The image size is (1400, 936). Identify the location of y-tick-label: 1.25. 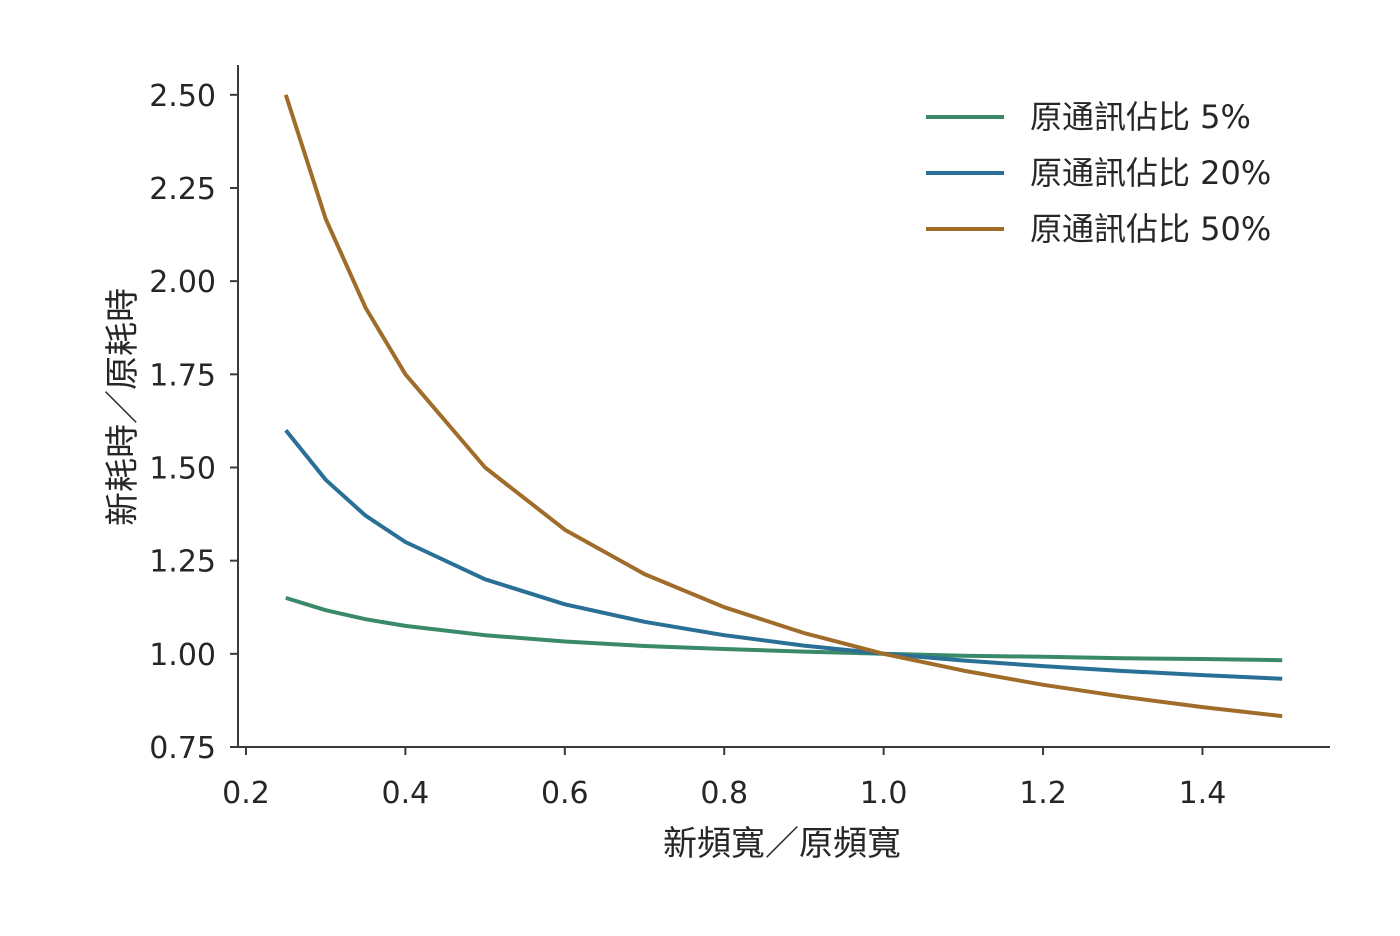
(182, 562).